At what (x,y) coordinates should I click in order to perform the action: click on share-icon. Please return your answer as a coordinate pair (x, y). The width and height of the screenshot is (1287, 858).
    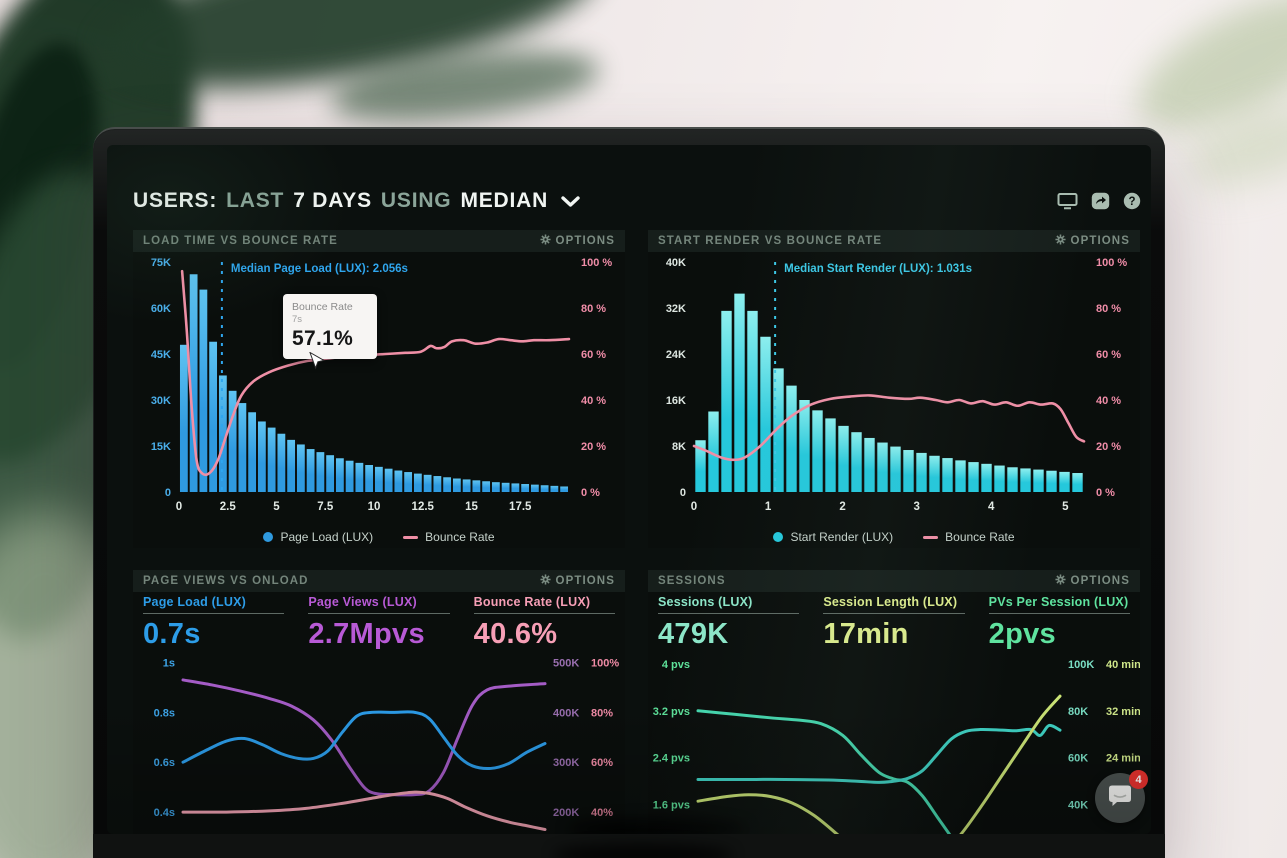
    Looking at the image, I should click on (1100, 201).